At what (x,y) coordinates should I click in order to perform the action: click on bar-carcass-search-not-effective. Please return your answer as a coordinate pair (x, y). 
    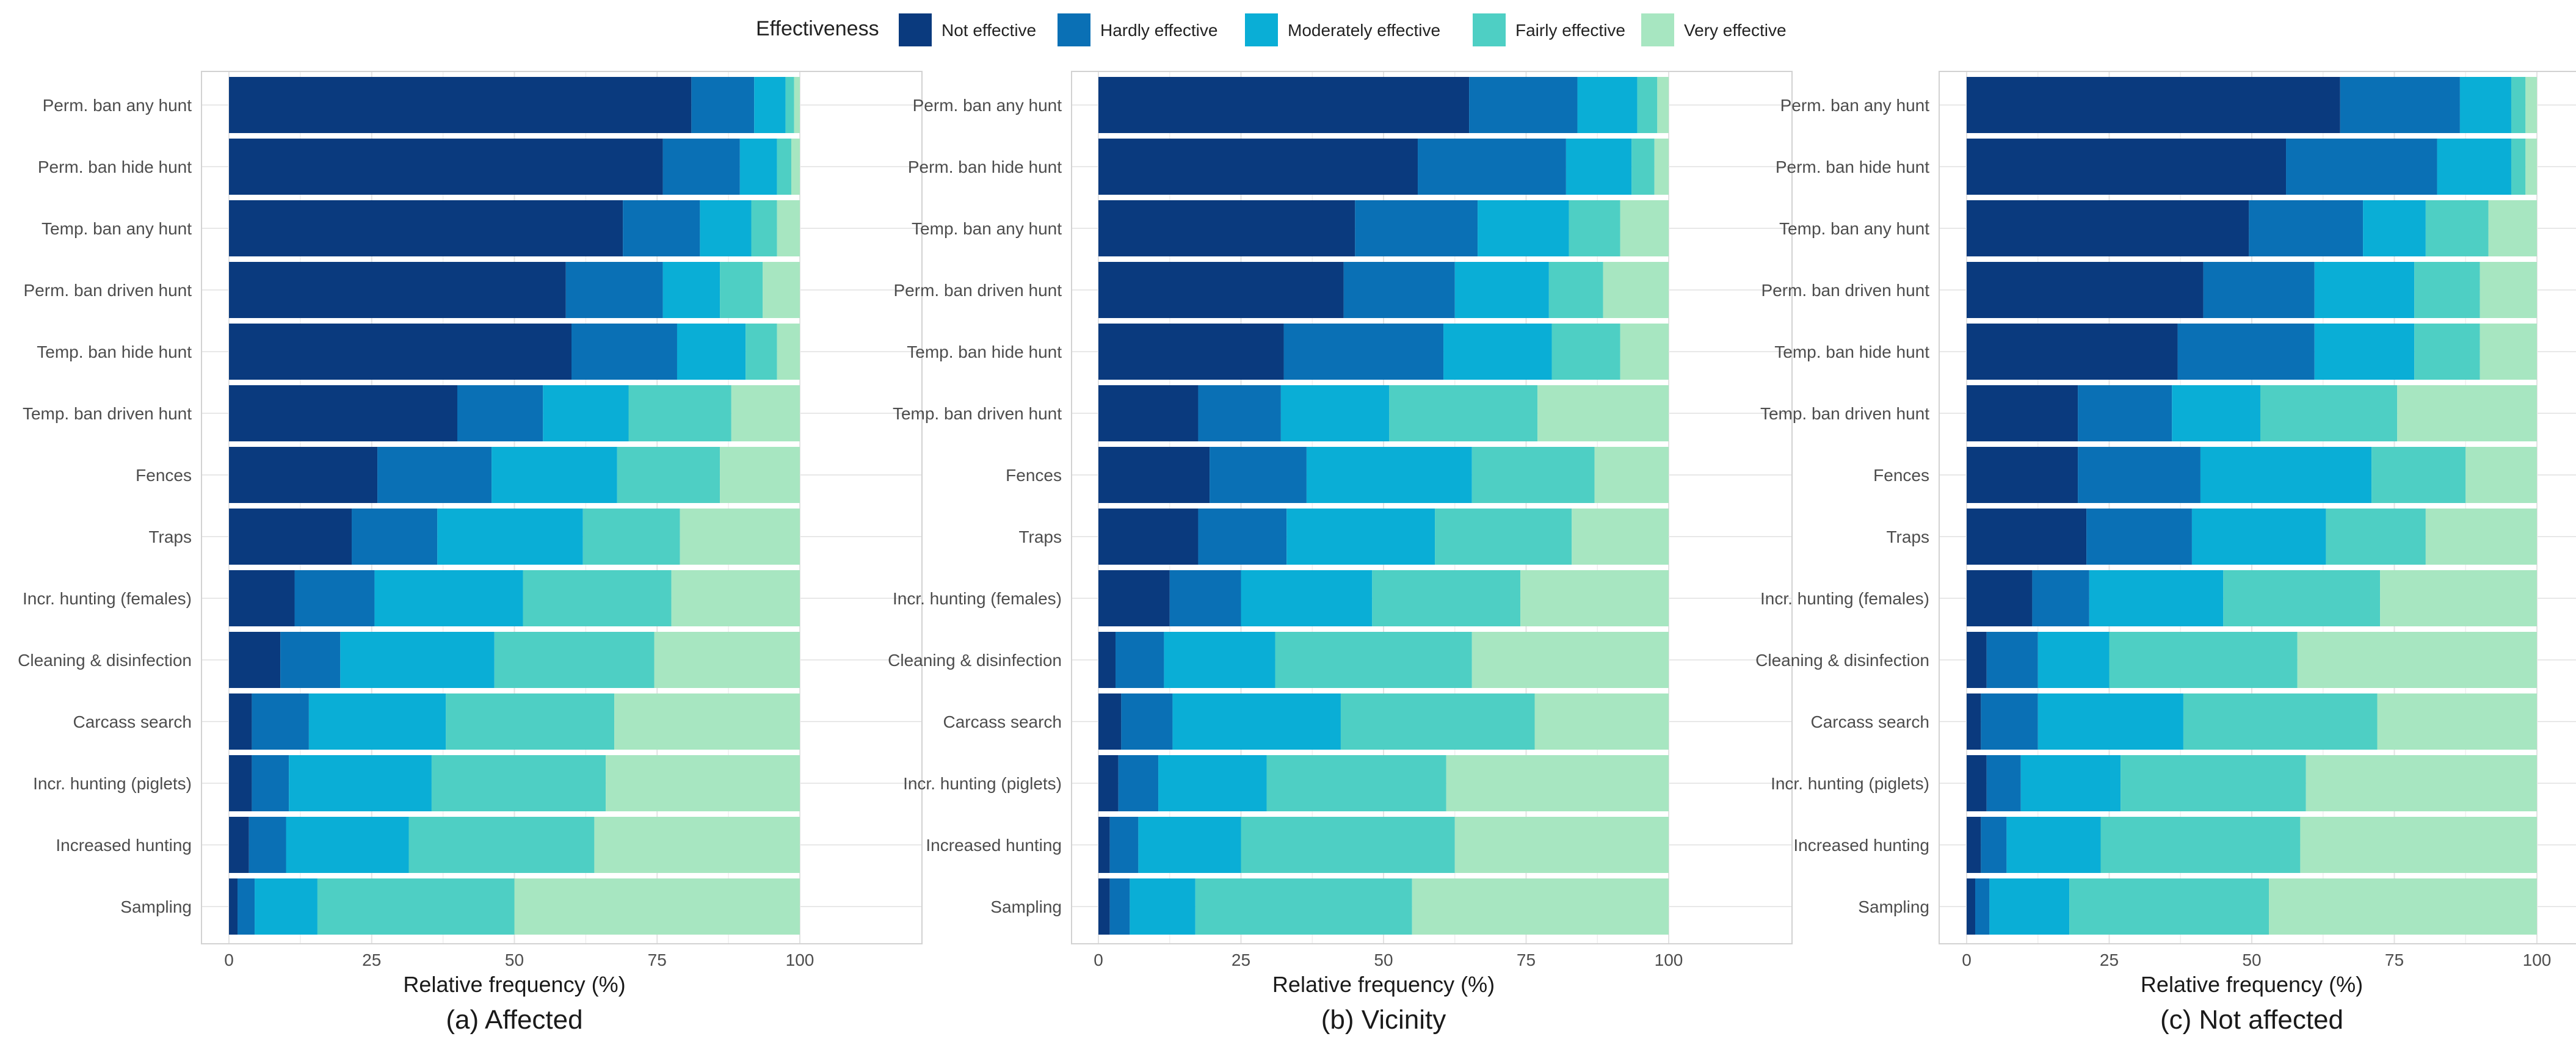
    Looking at the image, I should click on (1974, 721).